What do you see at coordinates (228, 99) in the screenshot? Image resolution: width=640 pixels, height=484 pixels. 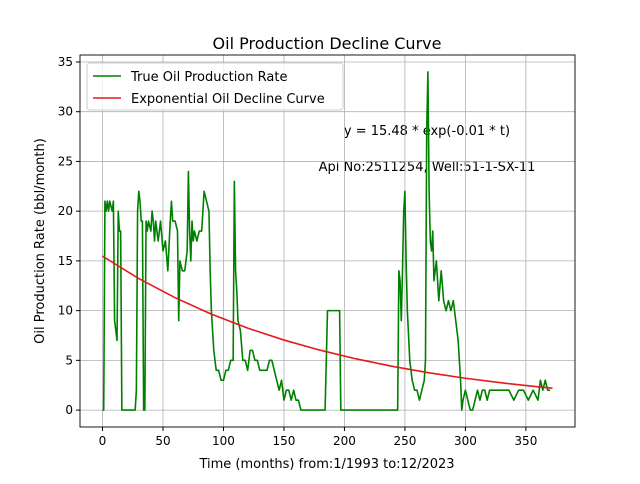 I see `legend-label: Exponential Oil Decline Curve` at bounding box center [228, 99].